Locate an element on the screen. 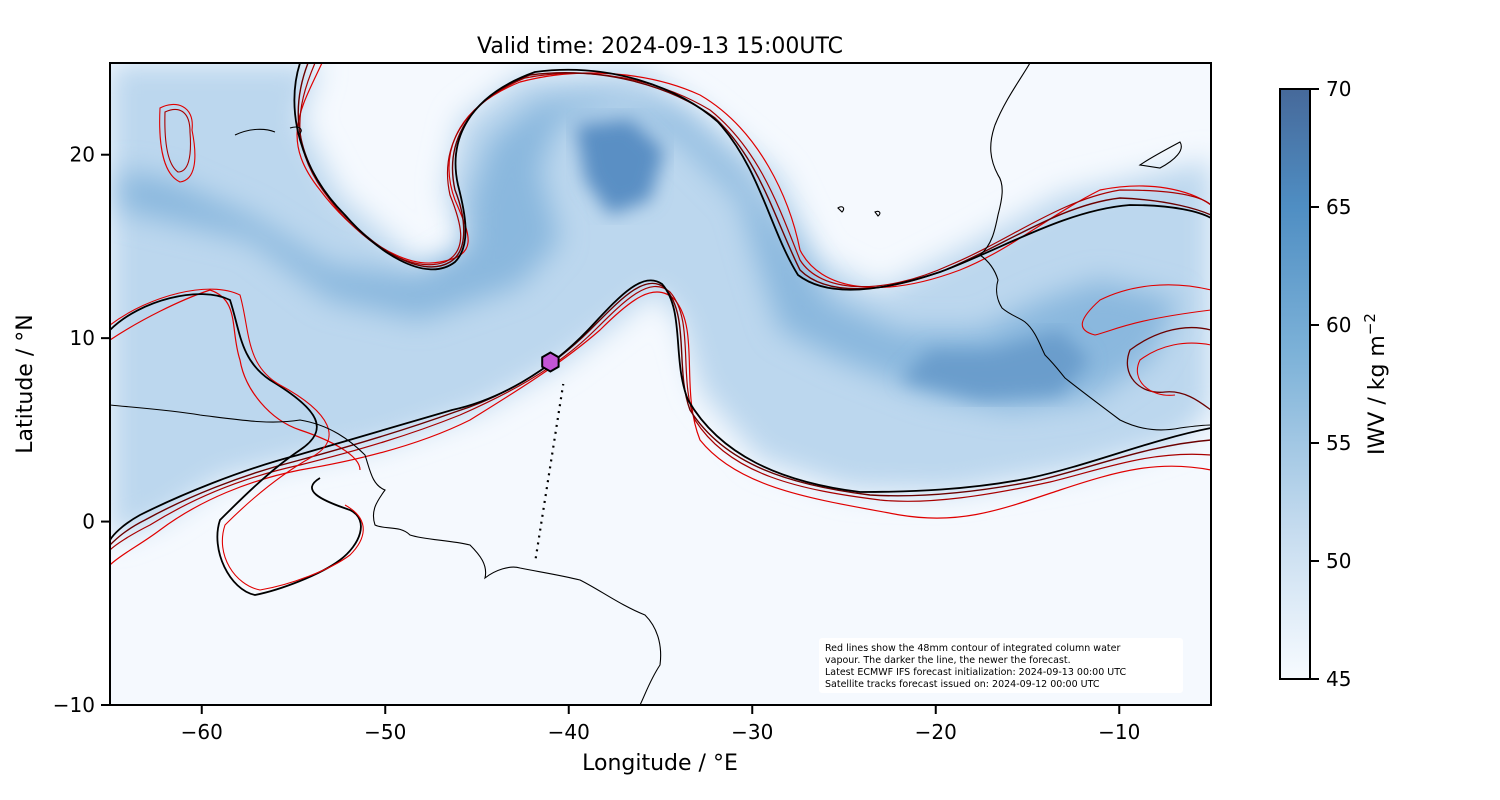  x-tick-label: −30 is located at coordinates (752, 732).